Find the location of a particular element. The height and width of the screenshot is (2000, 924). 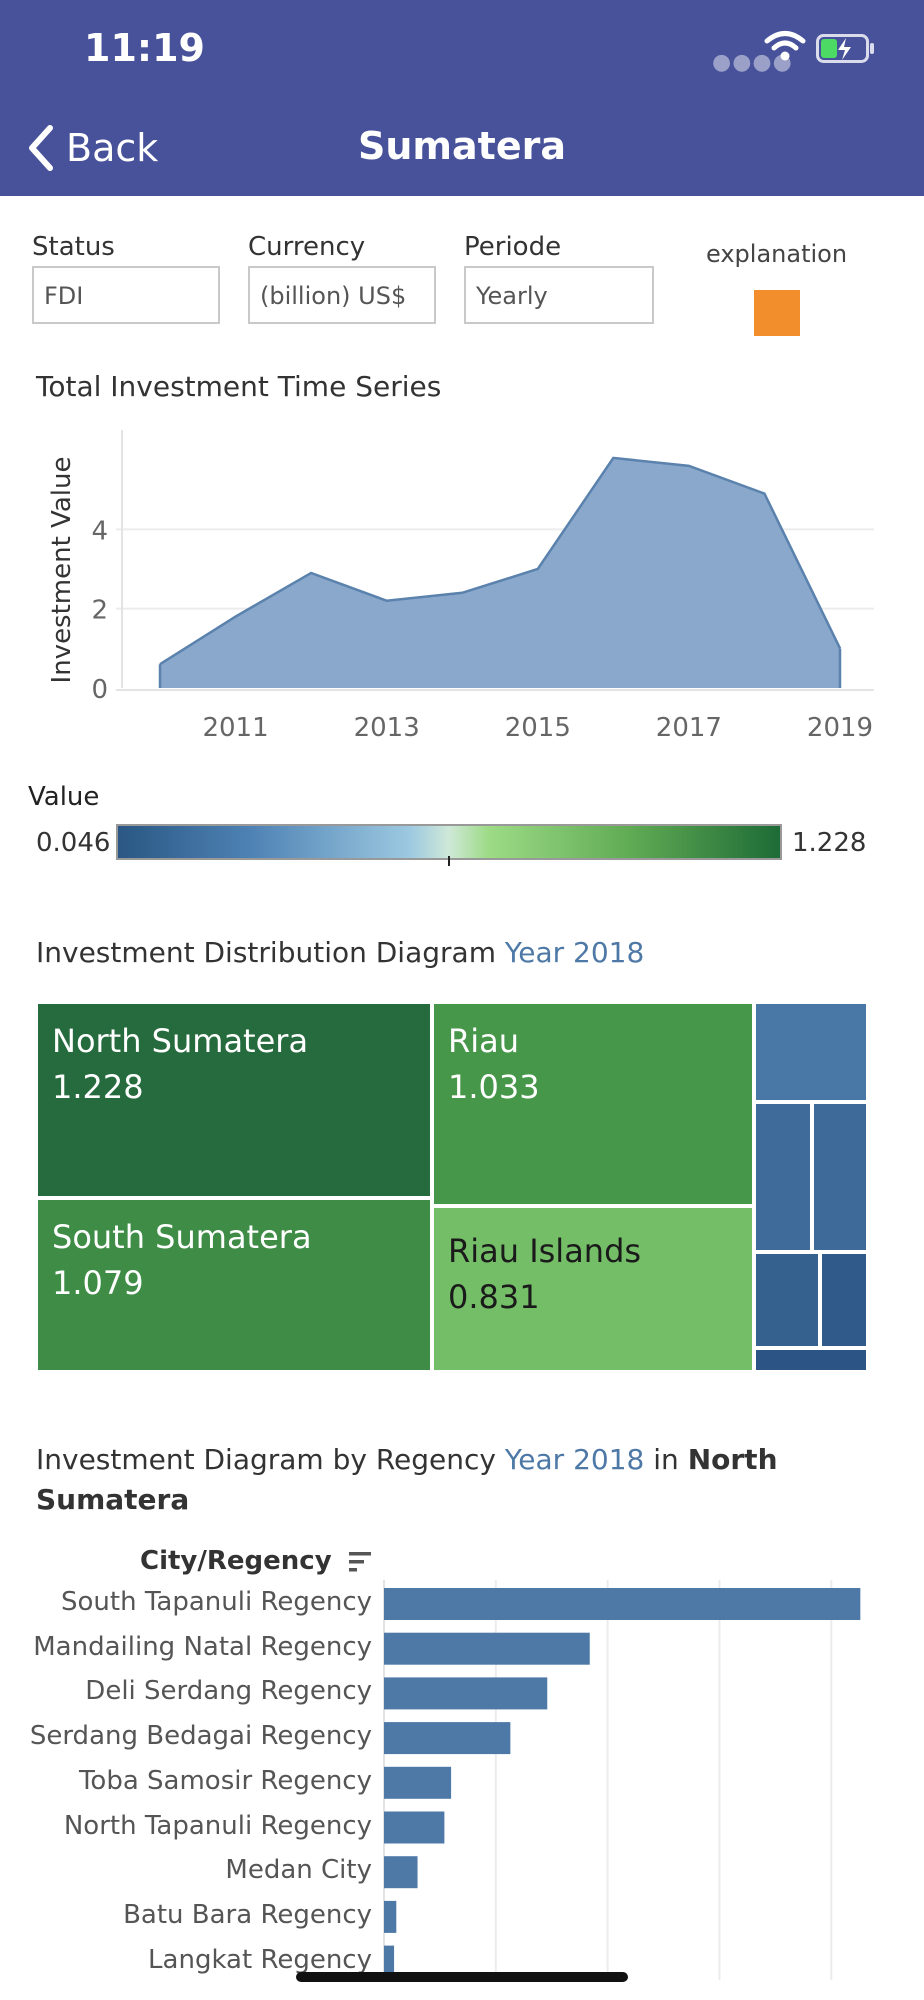

status-select: FDI is located at coordinates (126, 295).